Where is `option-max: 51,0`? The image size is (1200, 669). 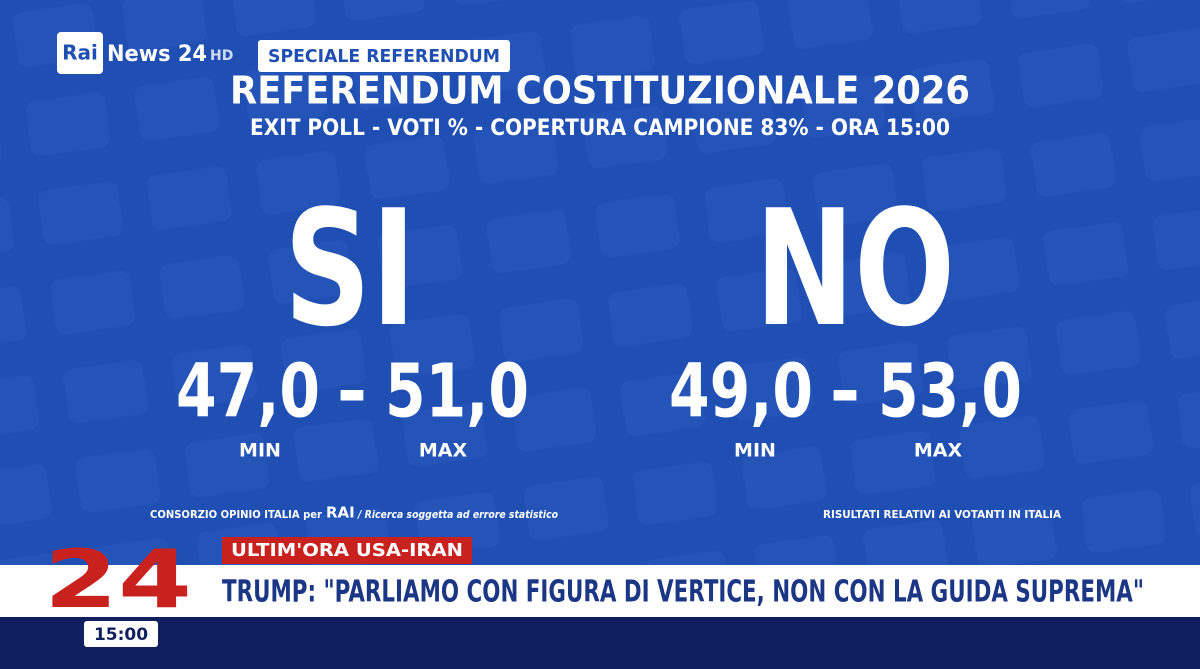 option-max: 51,0 is located at coordinates (457, 392).